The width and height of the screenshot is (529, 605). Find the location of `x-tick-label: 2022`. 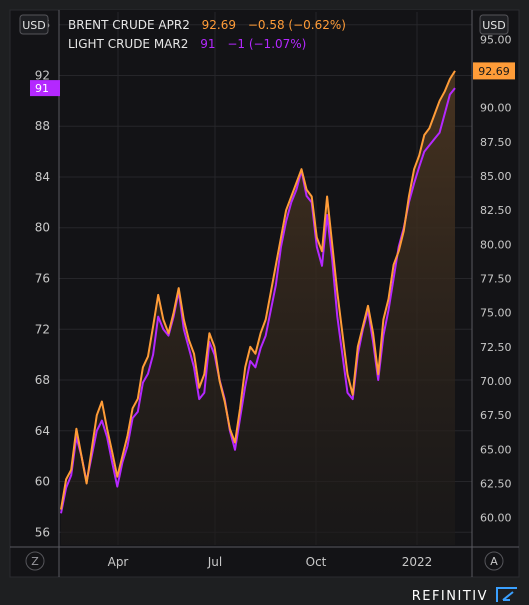

x-tick-label: 2022 is located at coordinates (417, 562).